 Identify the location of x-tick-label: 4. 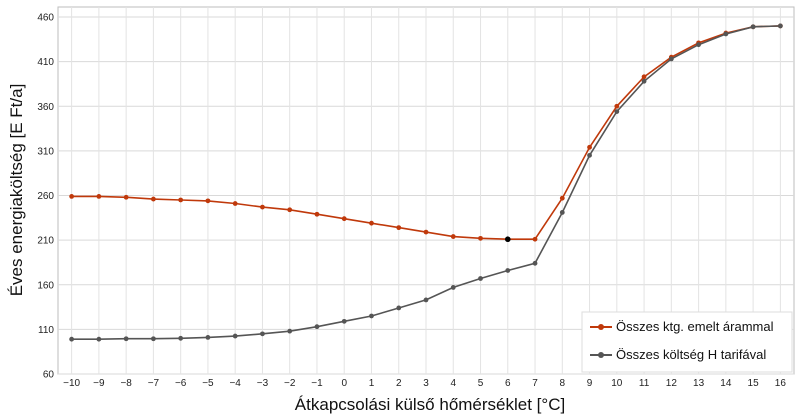
(453, 383).